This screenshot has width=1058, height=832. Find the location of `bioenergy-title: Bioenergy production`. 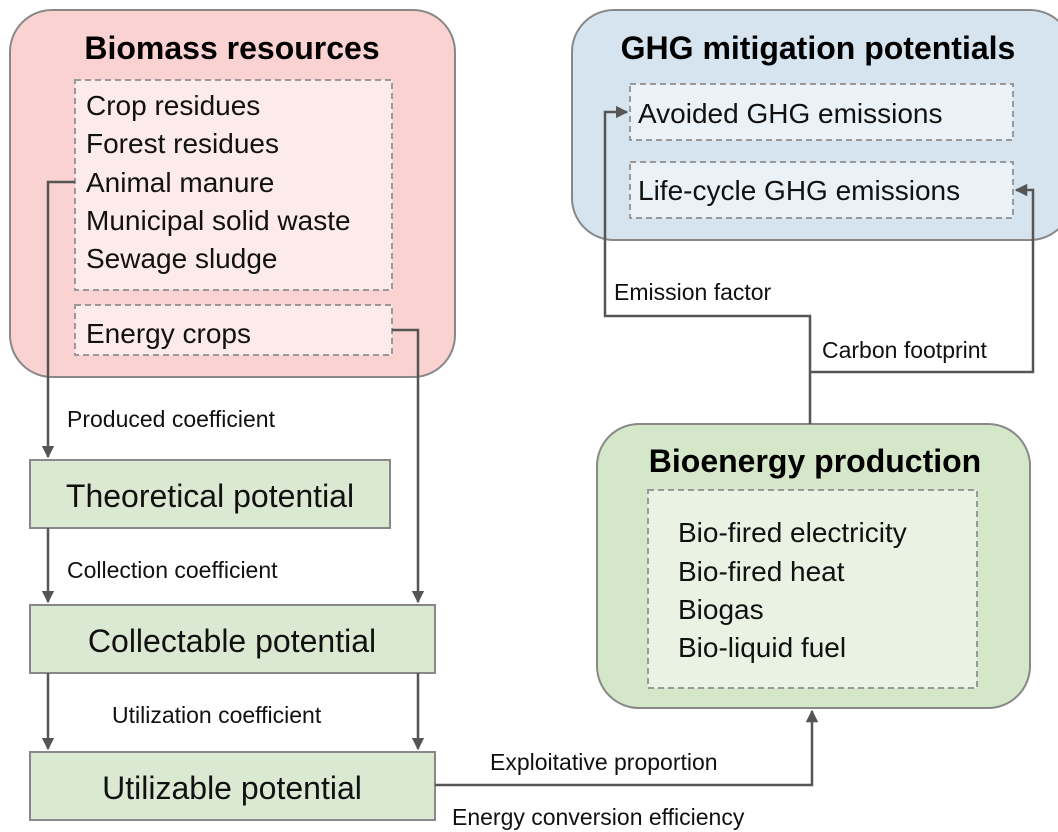

bioenergy-title: Bioenergy production is located at coordinates (815, 461).